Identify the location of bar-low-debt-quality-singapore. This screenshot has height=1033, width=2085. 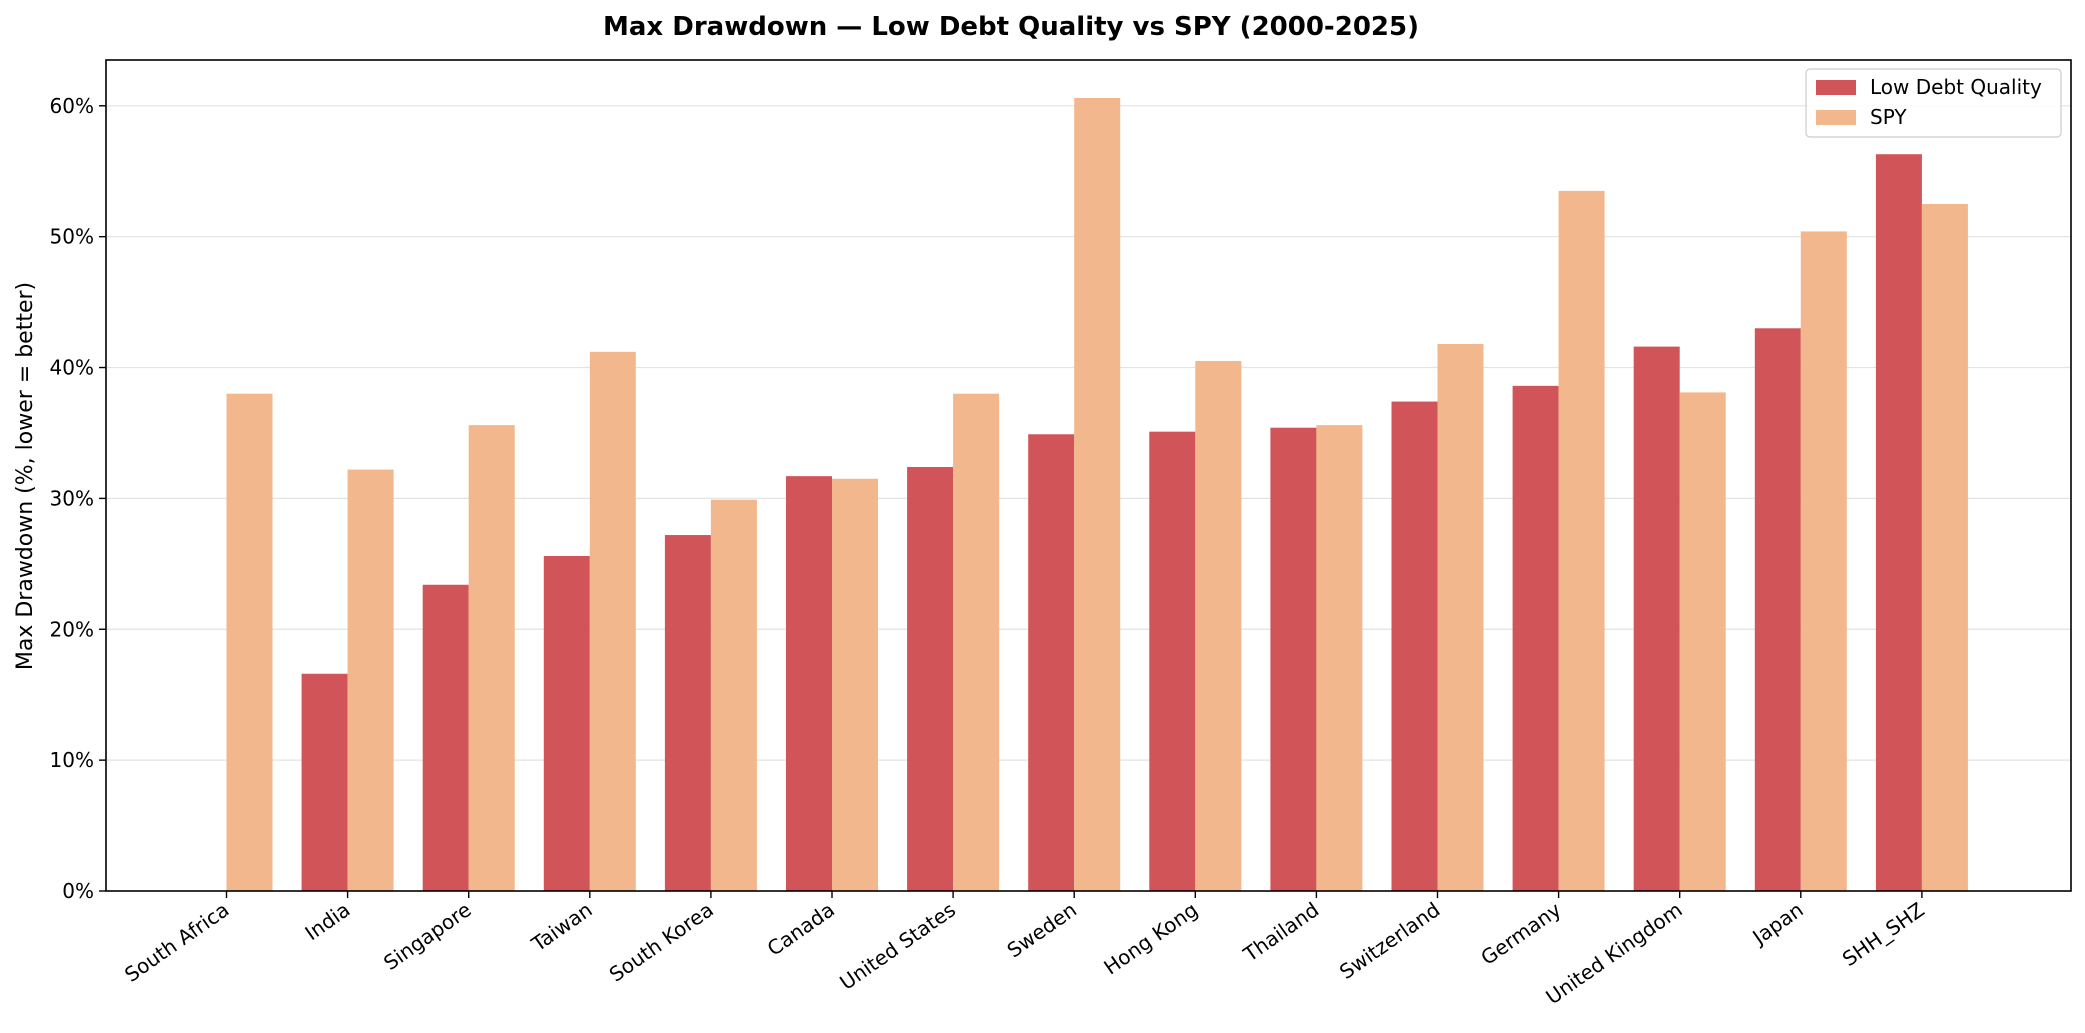
(445, 737).